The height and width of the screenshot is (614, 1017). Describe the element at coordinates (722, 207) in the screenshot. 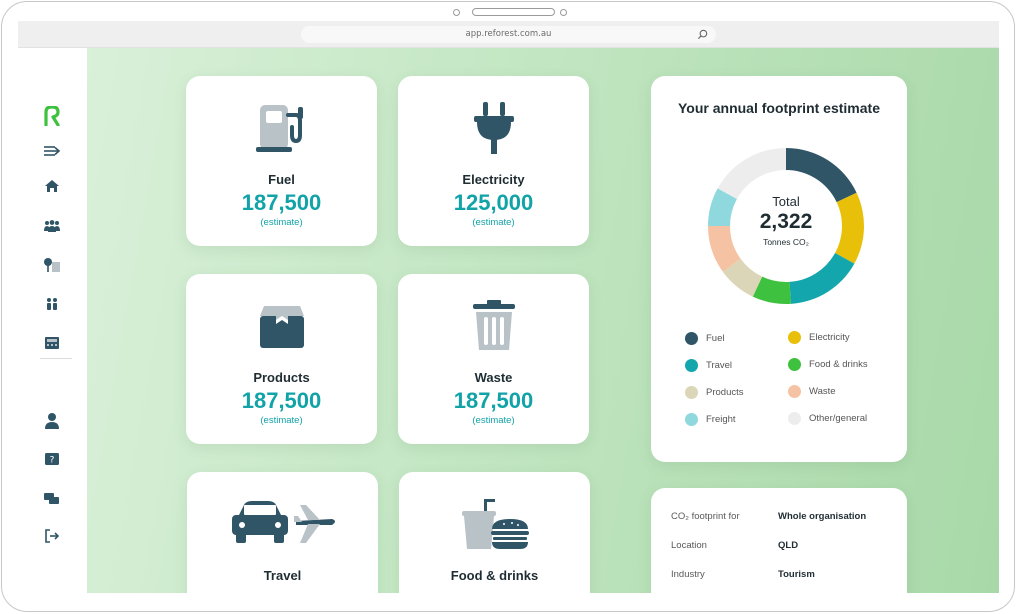

I see `donut-slice-freight` at that location.